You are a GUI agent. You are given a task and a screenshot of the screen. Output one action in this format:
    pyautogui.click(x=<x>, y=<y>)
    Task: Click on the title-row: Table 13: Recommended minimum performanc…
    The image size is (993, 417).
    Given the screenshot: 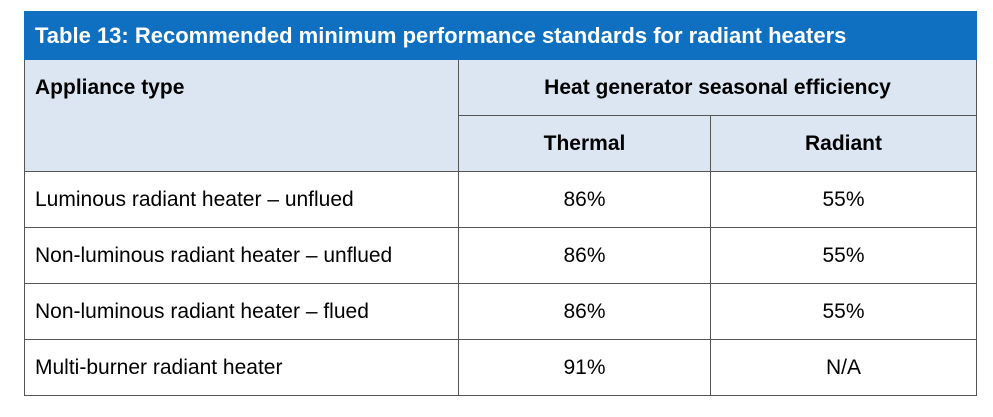 What is the action you would take?
    pyautogui.click(x=500, y=35)
    